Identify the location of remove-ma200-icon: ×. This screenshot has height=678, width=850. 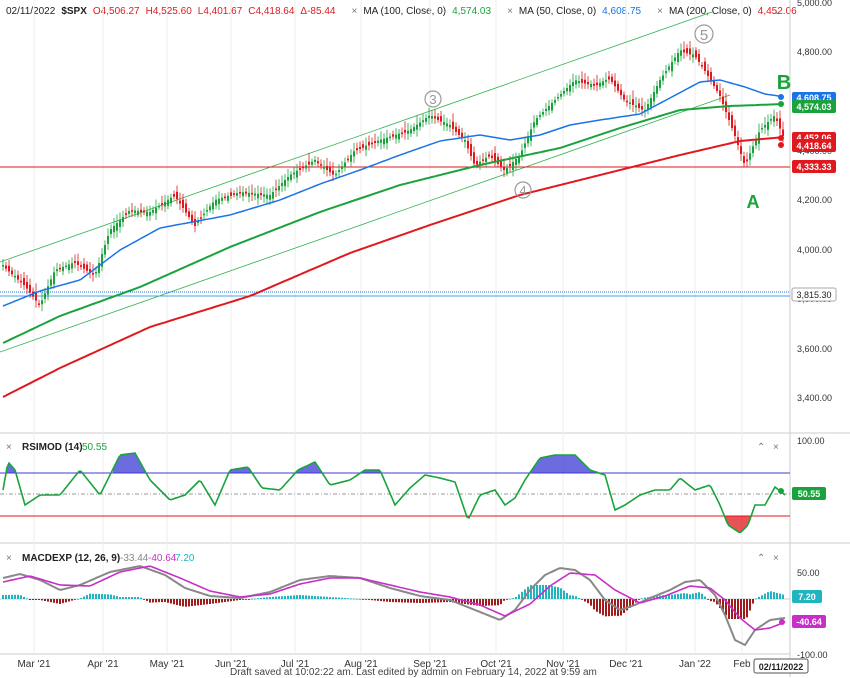
(660, 11).